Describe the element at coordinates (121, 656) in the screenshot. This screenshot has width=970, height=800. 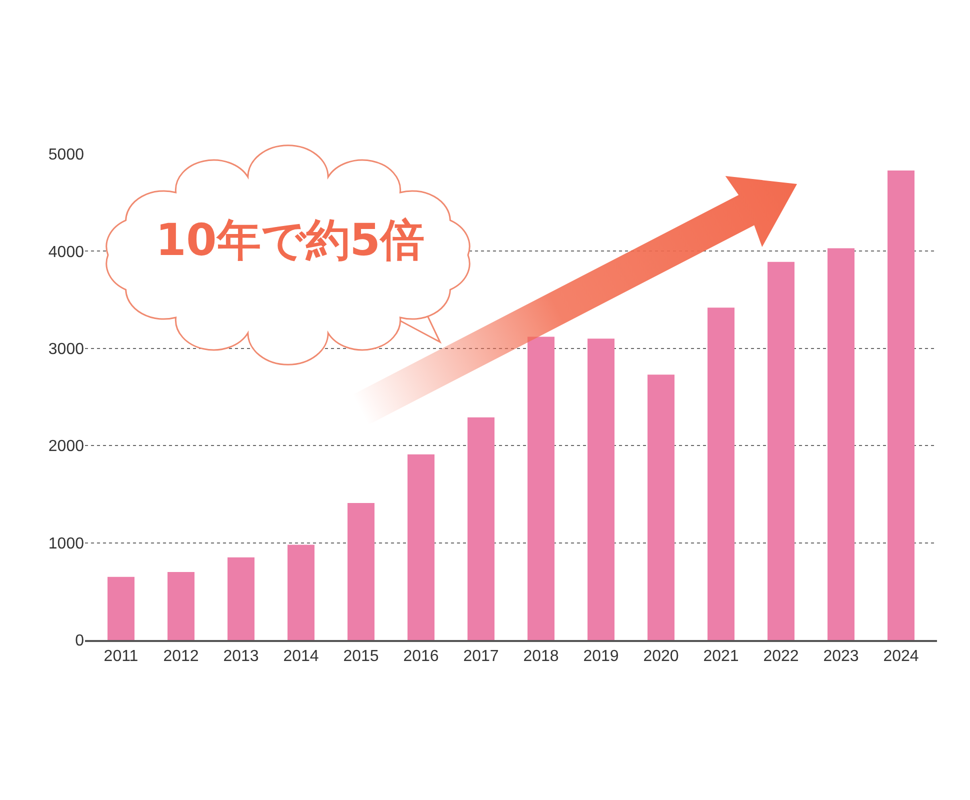
I see `x-tick-label: 2011` at that location.